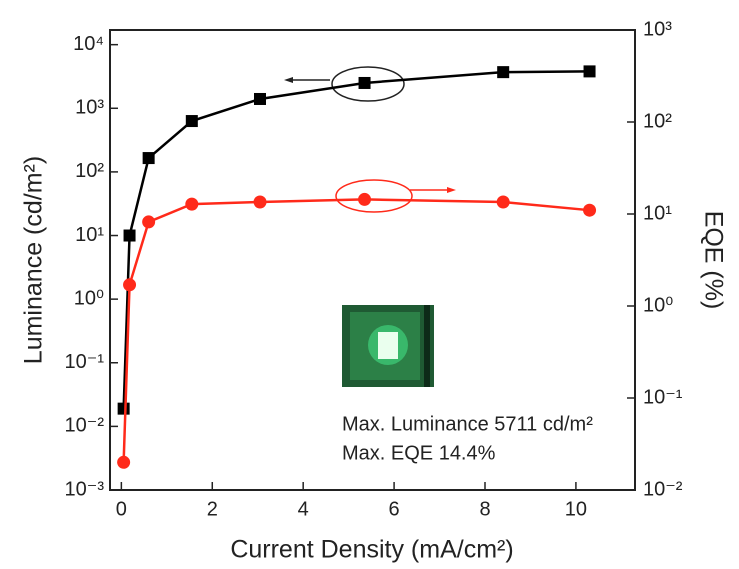  What do you see at coordinates (484, 509) in the screenshot?
I see `x-tick-label: 8` at bounding box center [484, 509].